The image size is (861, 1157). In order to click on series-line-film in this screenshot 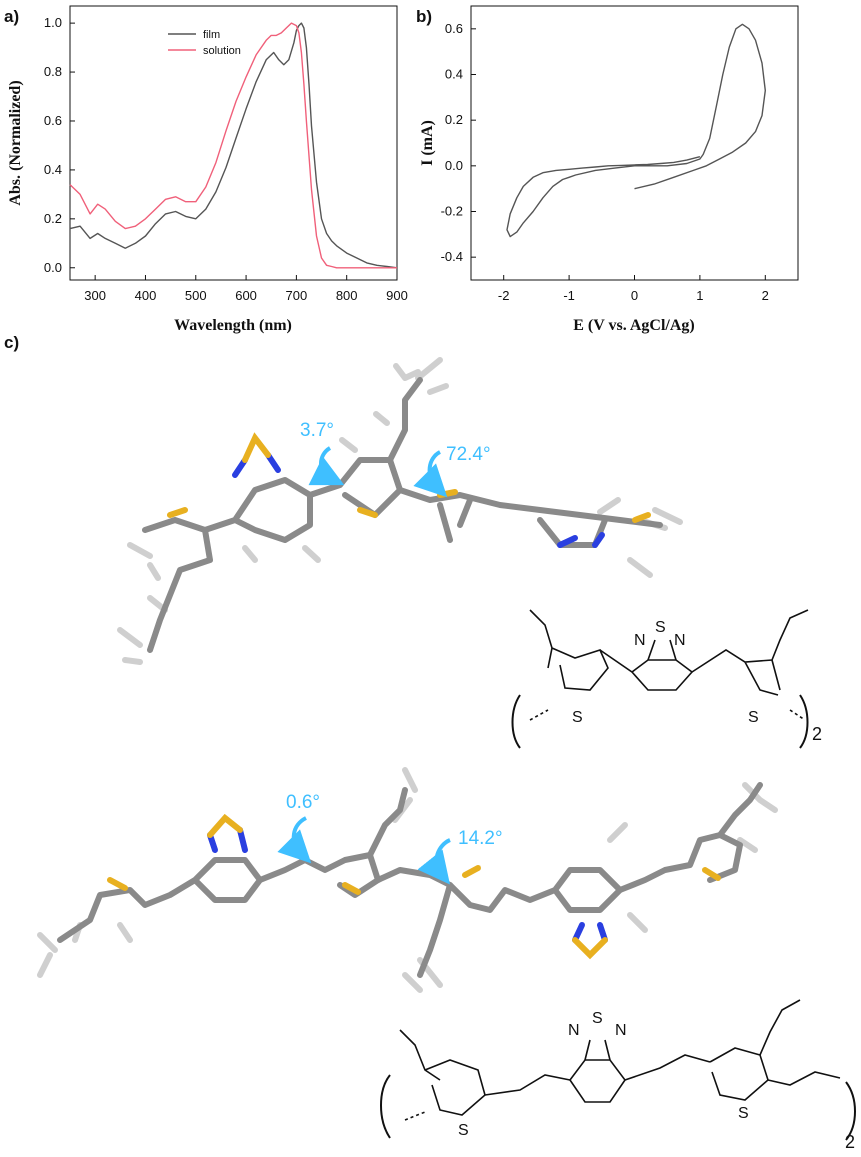, I will do `click(233, 145)`.